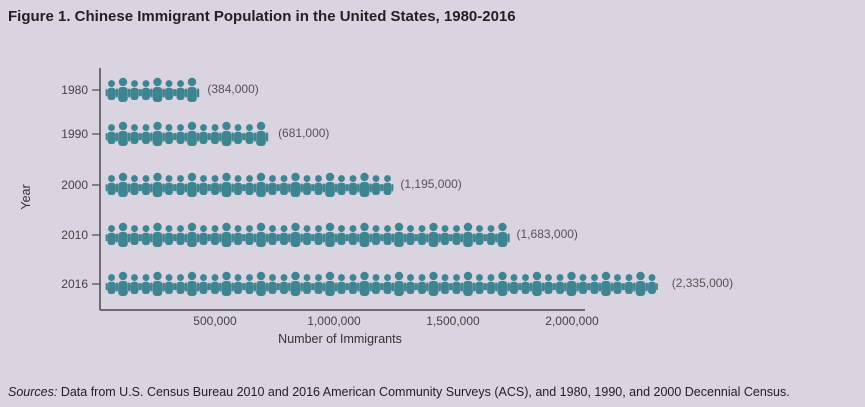  I want to click on y-axis-title: Year, so click(26, 196).